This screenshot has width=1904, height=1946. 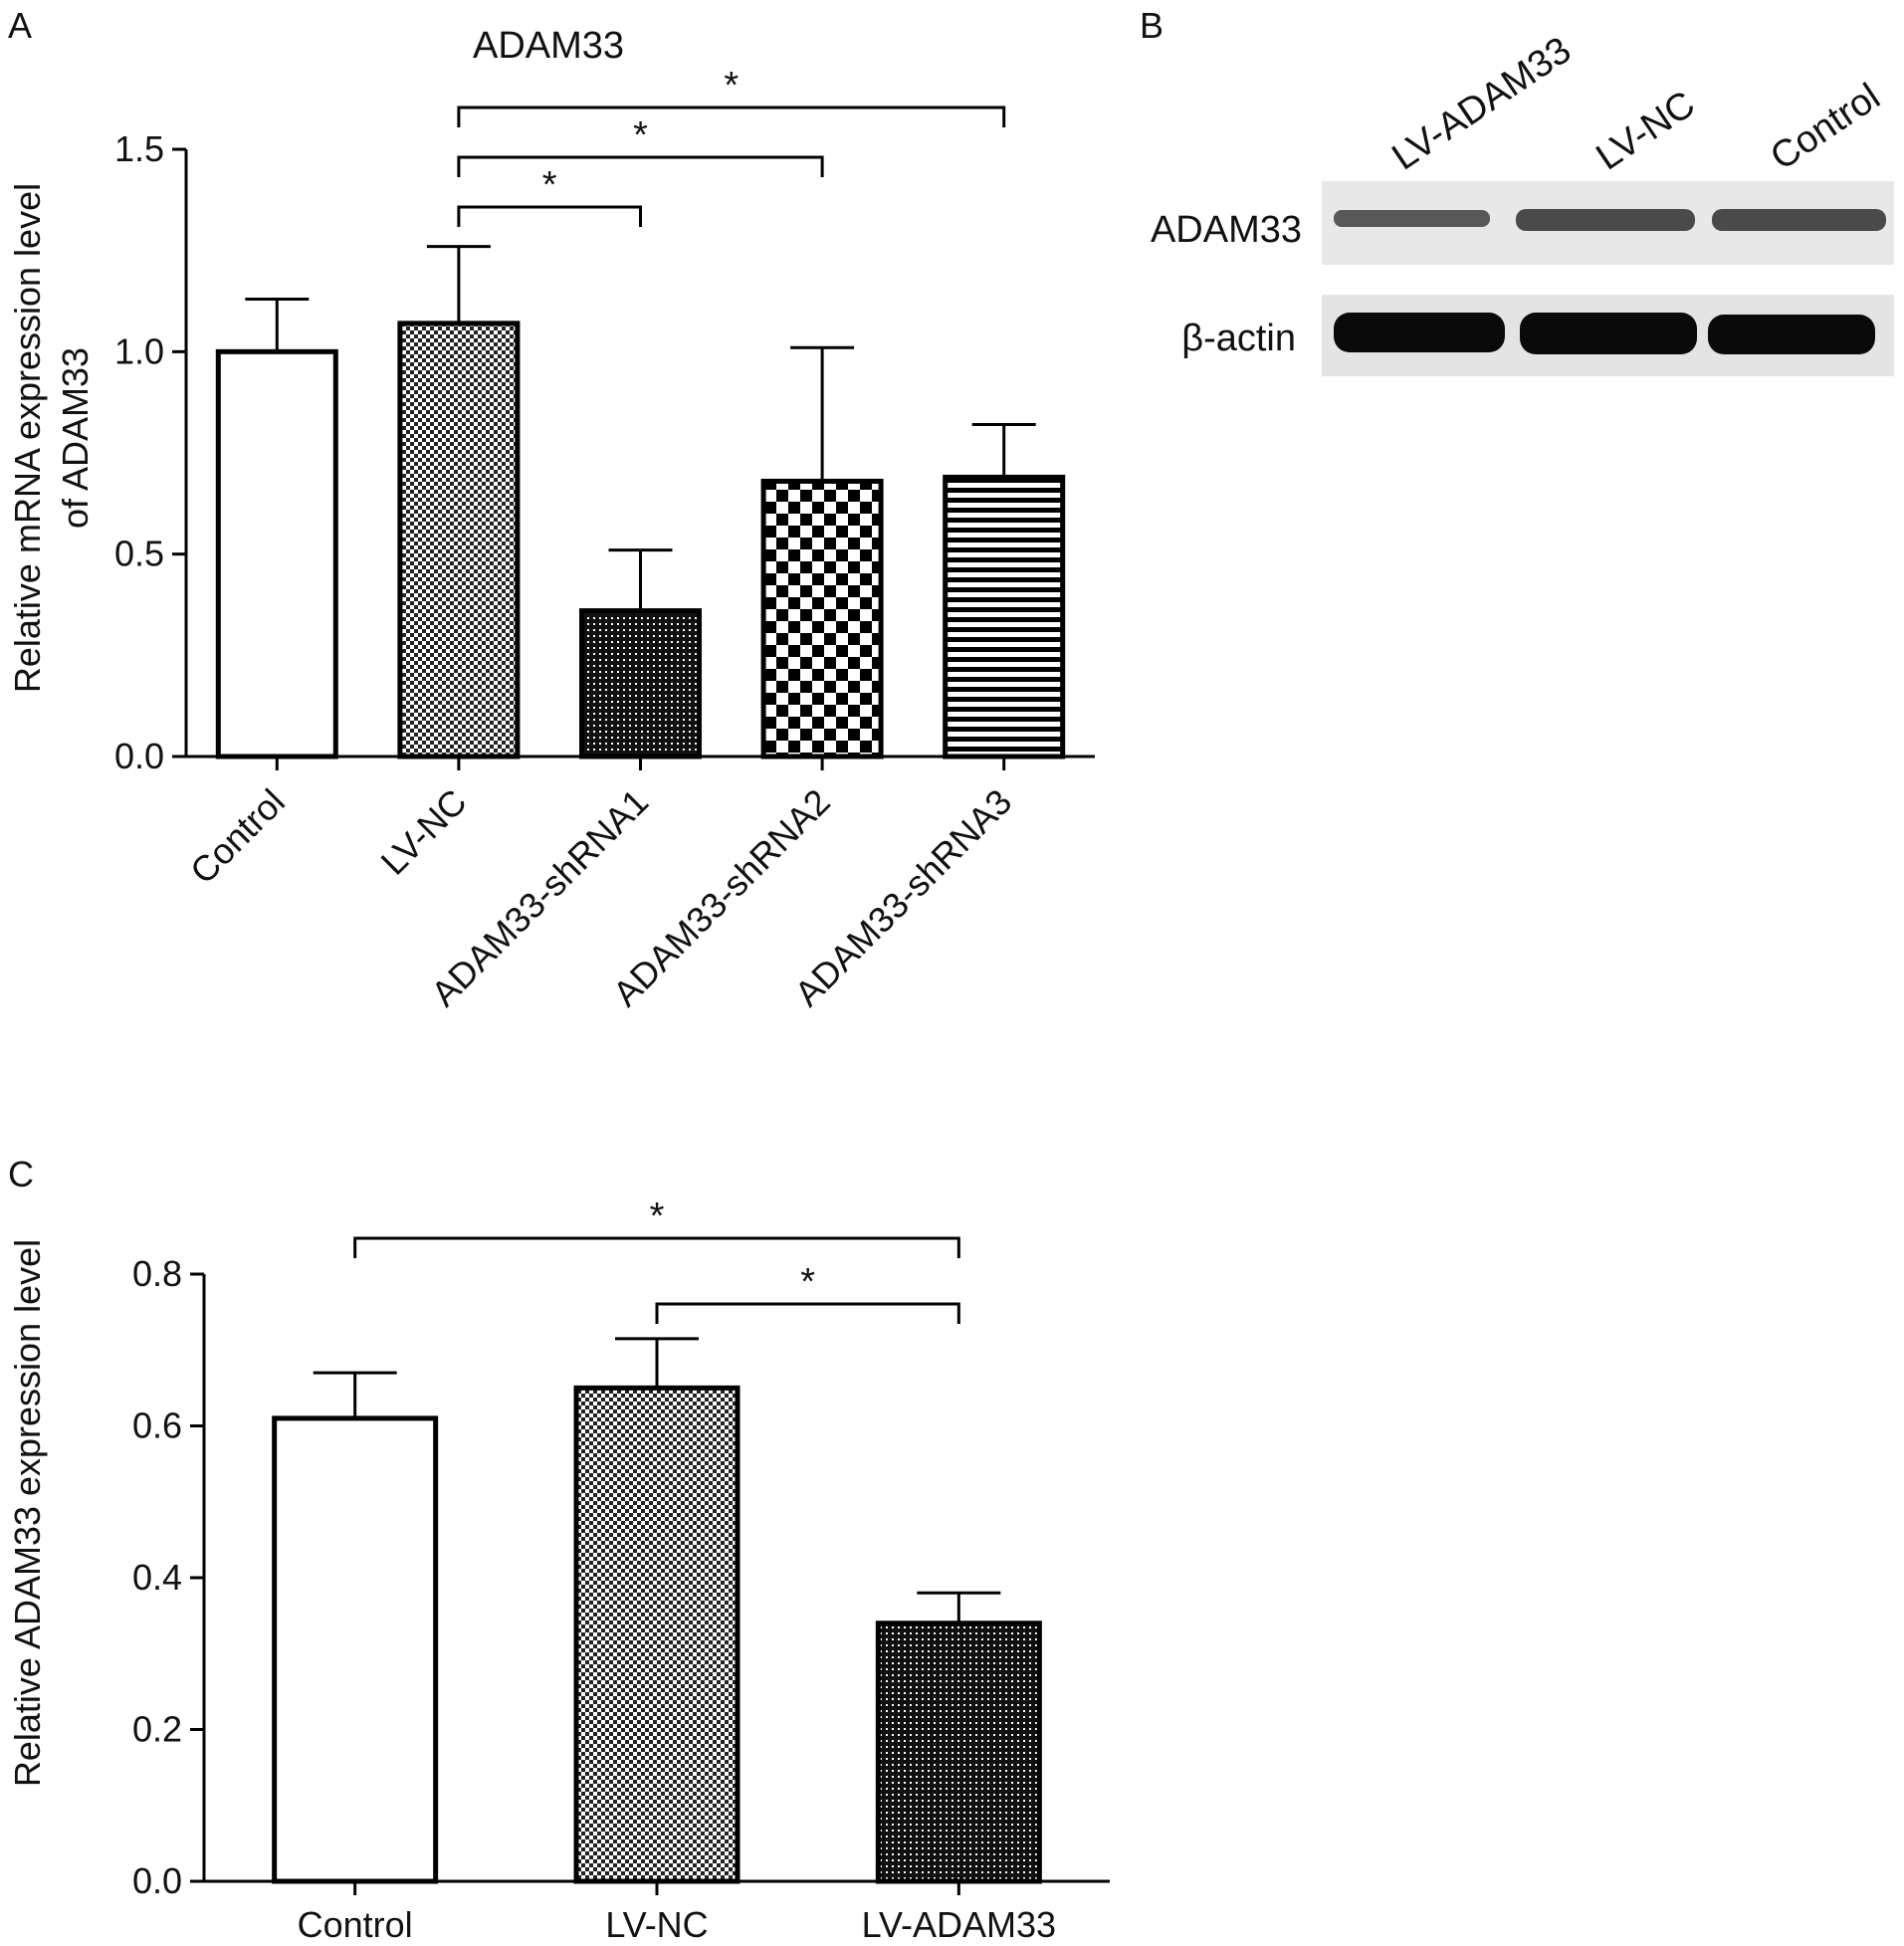 What do you see at coordinates (1152, 25) in the screenshot?
I see `panel-b-letter: B` at bounding box center [1152, 25].